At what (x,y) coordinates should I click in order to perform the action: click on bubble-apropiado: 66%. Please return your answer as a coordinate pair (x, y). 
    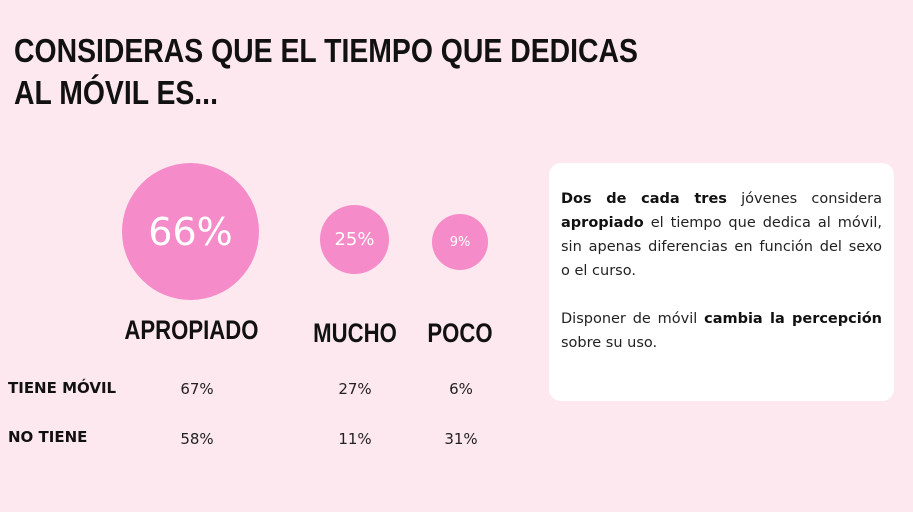
    Looking at the image, I should click on (190, 231).